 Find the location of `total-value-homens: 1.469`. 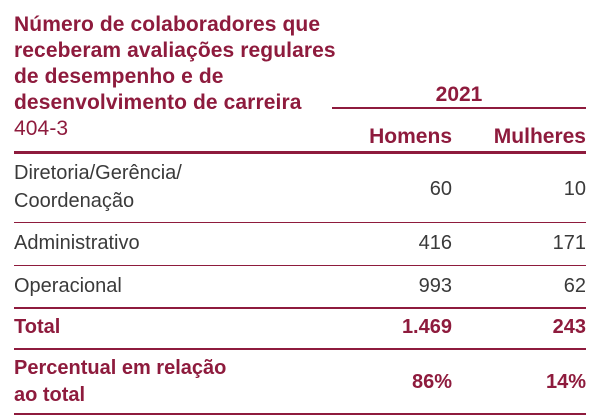

total-value-homens: 1.469 is located at coordinates (426, 327).